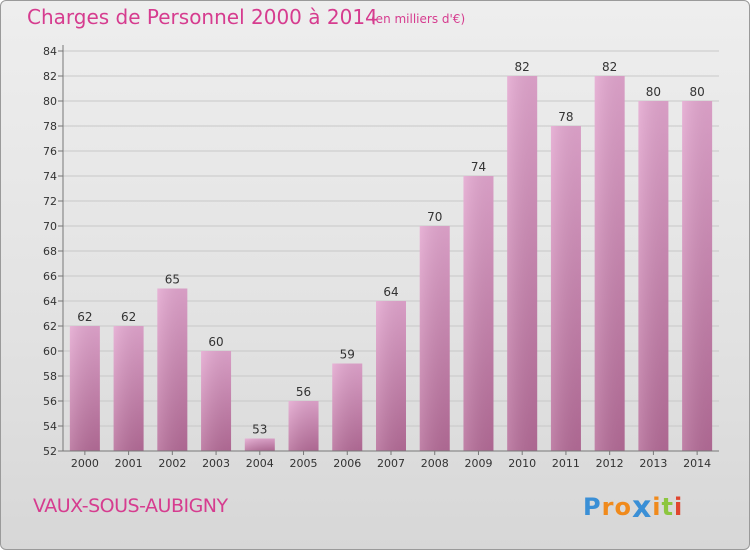  Describe the element at coordinates (50, 51) in the screenshot. I see `y-tick-label: 84` at that location.